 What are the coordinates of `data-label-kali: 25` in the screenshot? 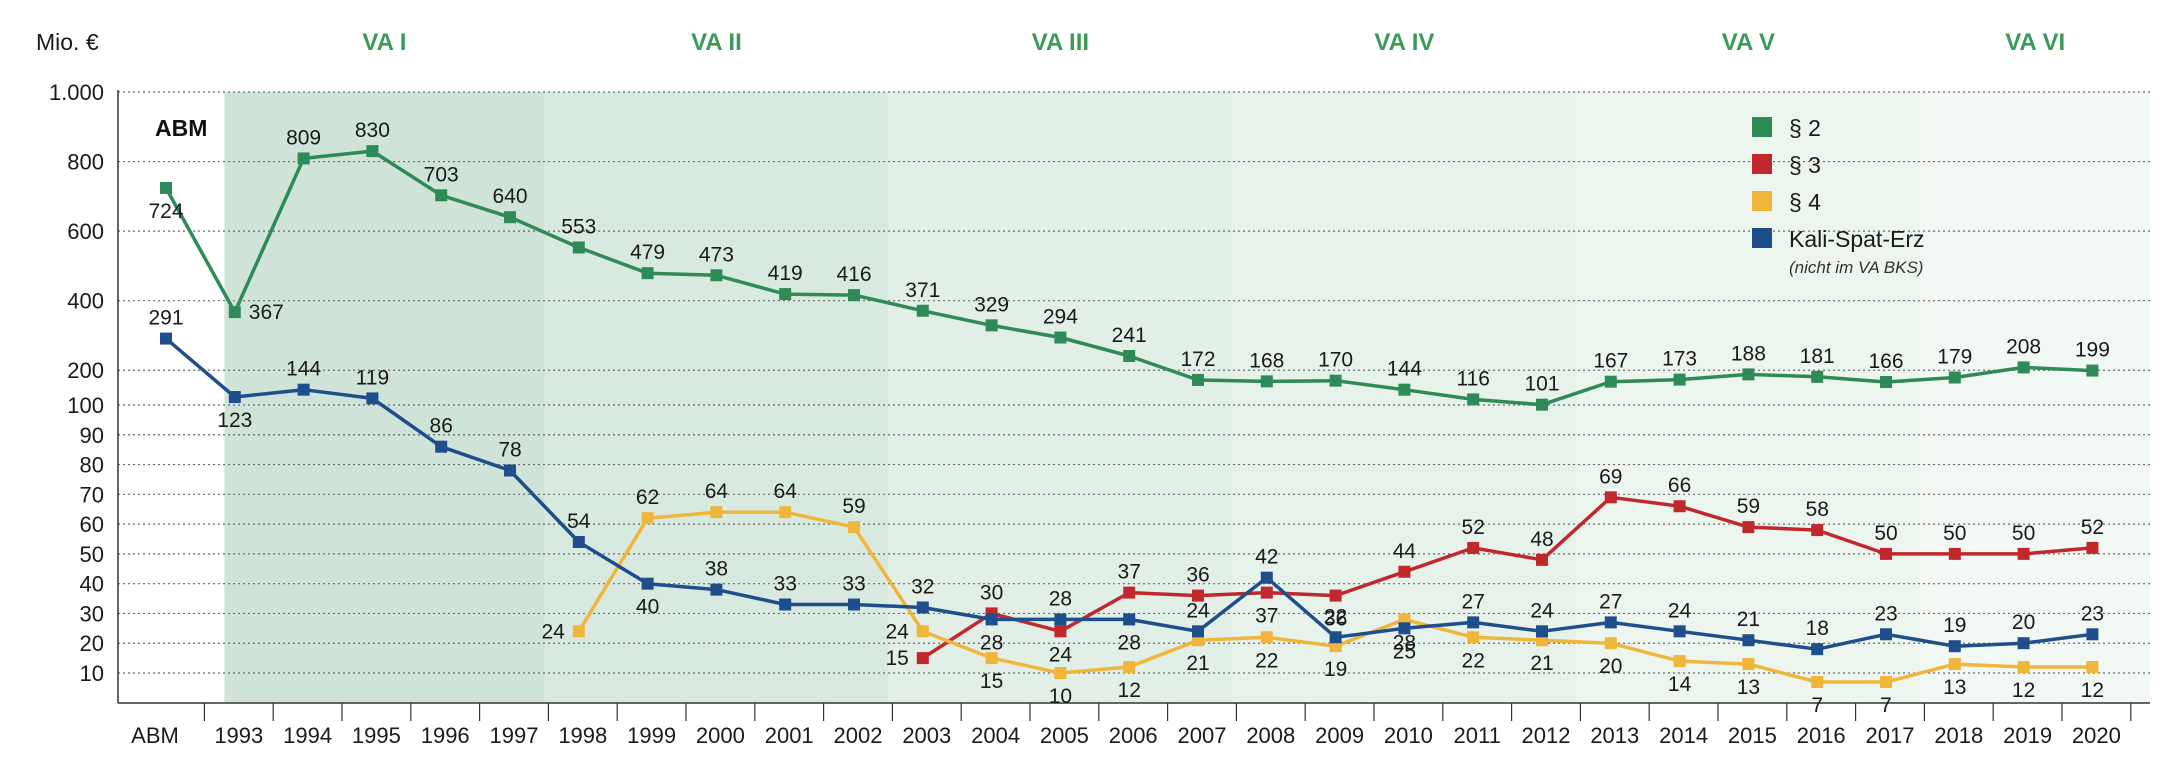 It's located at (1404, 651).